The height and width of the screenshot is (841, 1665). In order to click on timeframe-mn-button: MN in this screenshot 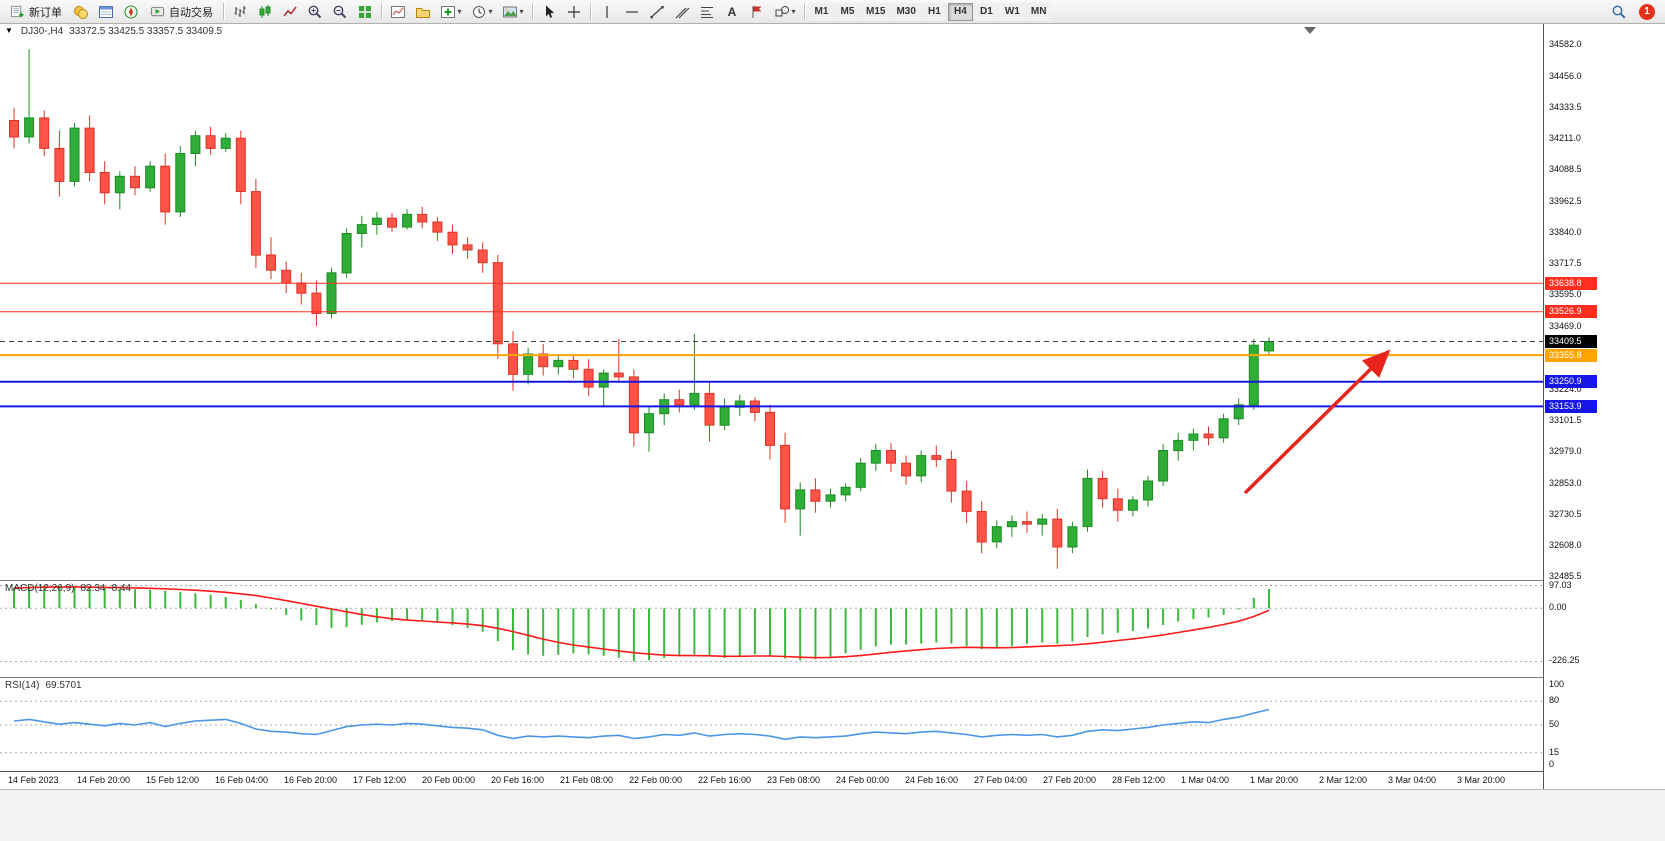, I will do `click(1038, 11)`.